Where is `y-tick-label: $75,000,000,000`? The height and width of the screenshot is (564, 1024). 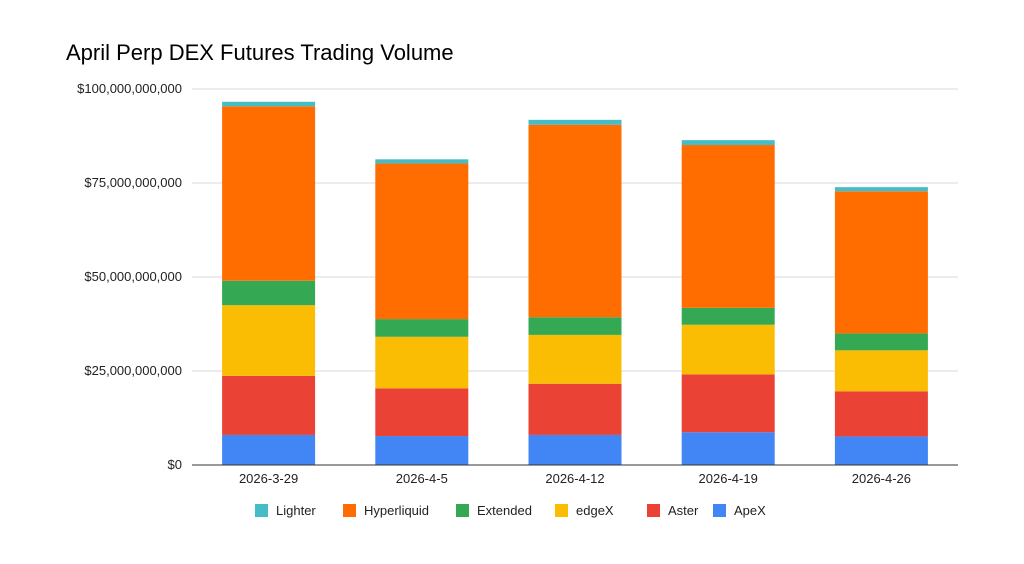 y-tick-label: $75,000,000,000 is located at coordinates (133, 182).